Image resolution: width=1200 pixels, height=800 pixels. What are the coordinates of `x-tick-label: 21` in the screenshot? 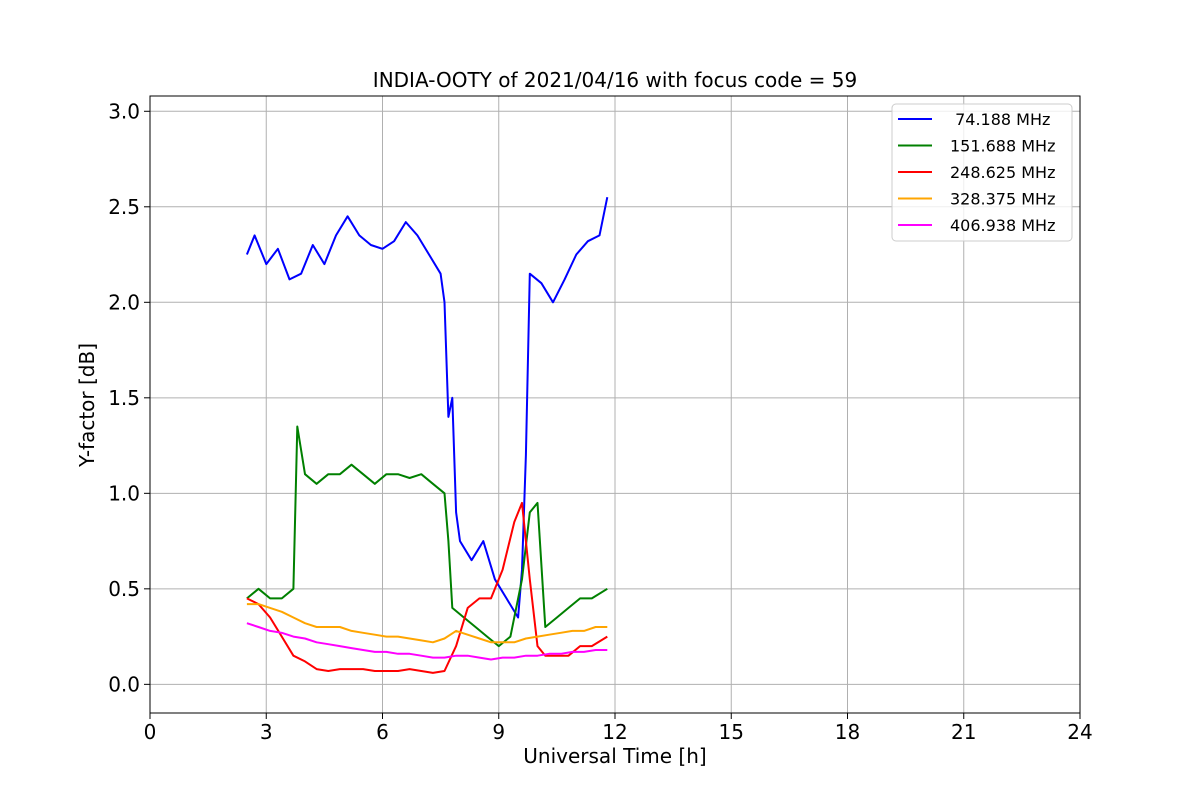 It's located at (963, 732).